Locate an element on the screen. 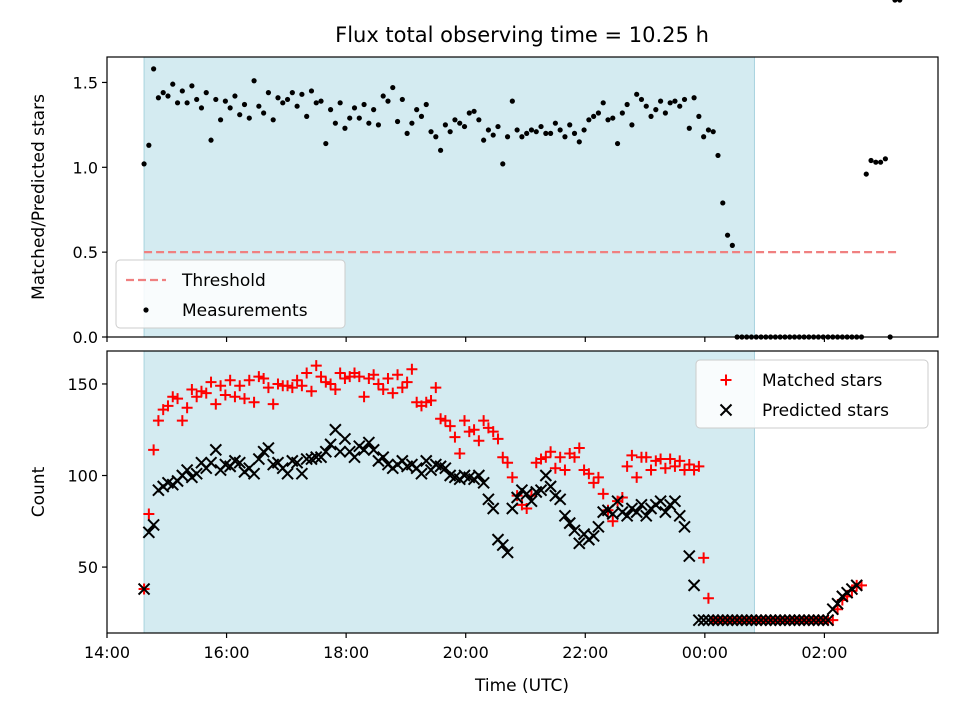 This screenshot has width=960, height=724. x-axis-label: Time (UTC) is located at coordinates (521, 686).